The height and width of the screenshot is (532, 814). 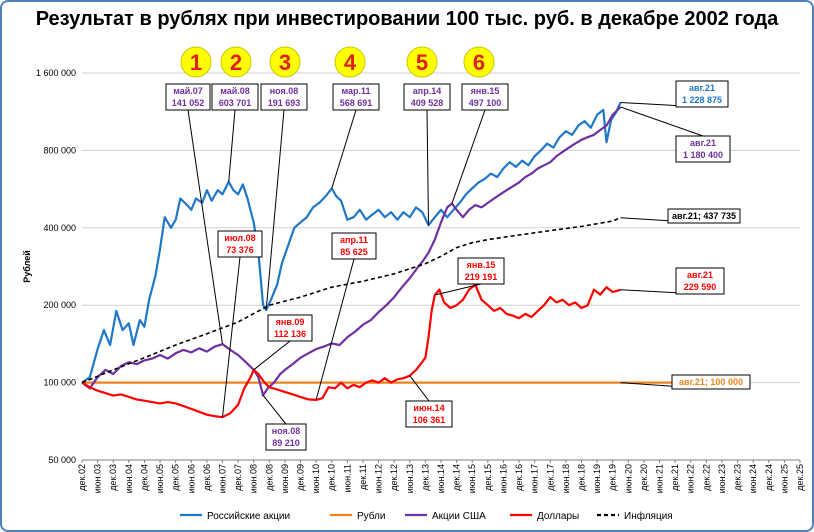 What do you see at coordinates (235, 91) in the screenshot?
I see `callout-label: май.08` at bounding box center [235, 91].